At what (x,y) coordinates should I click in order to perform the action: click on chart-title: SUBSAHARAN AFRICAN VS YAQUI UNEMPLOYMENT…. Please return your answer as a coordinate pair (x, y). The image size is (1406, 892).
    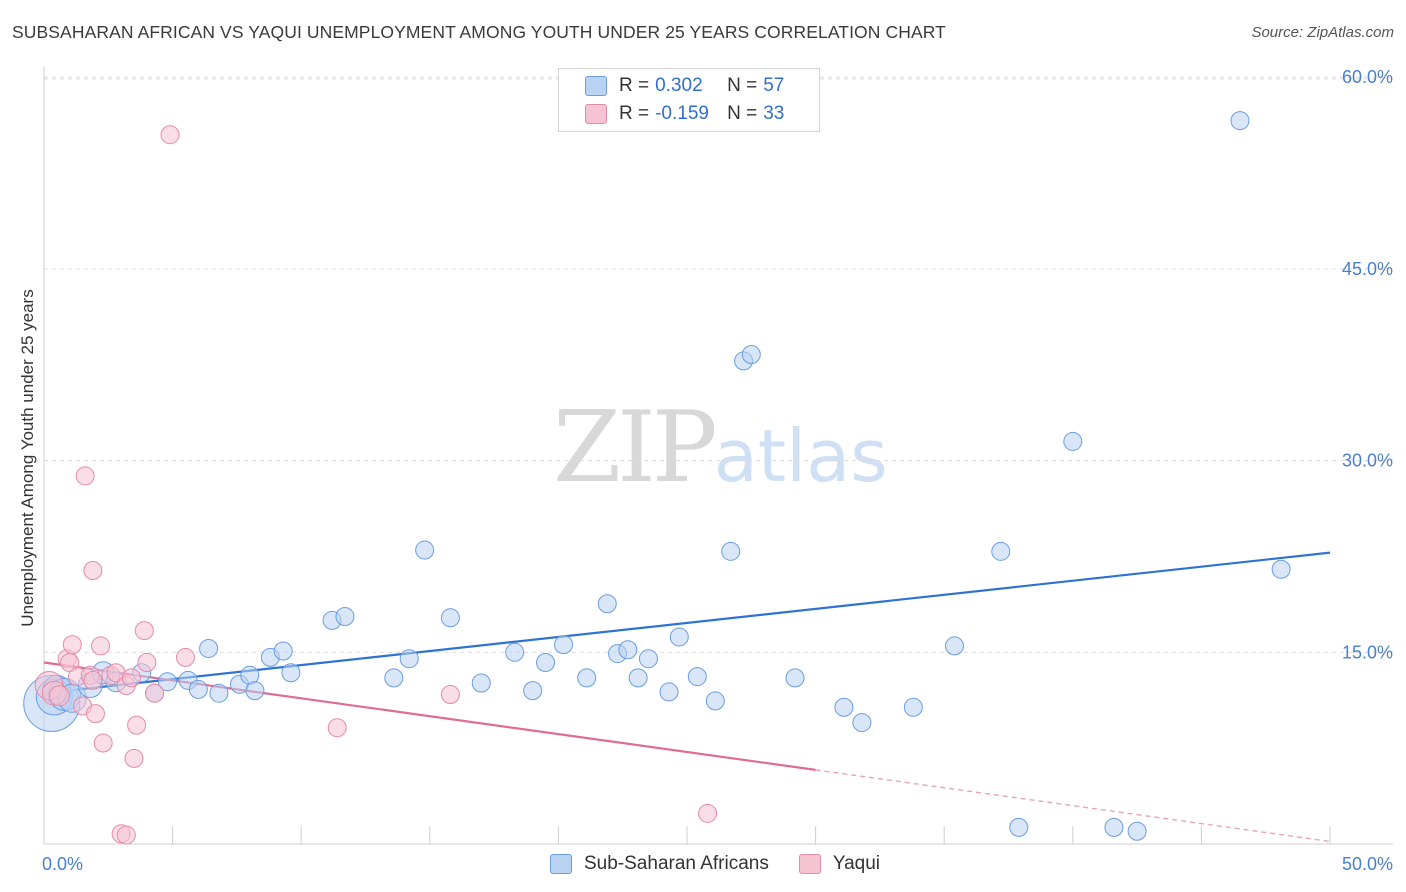
    Looking at the image, I should click on (479, 32).